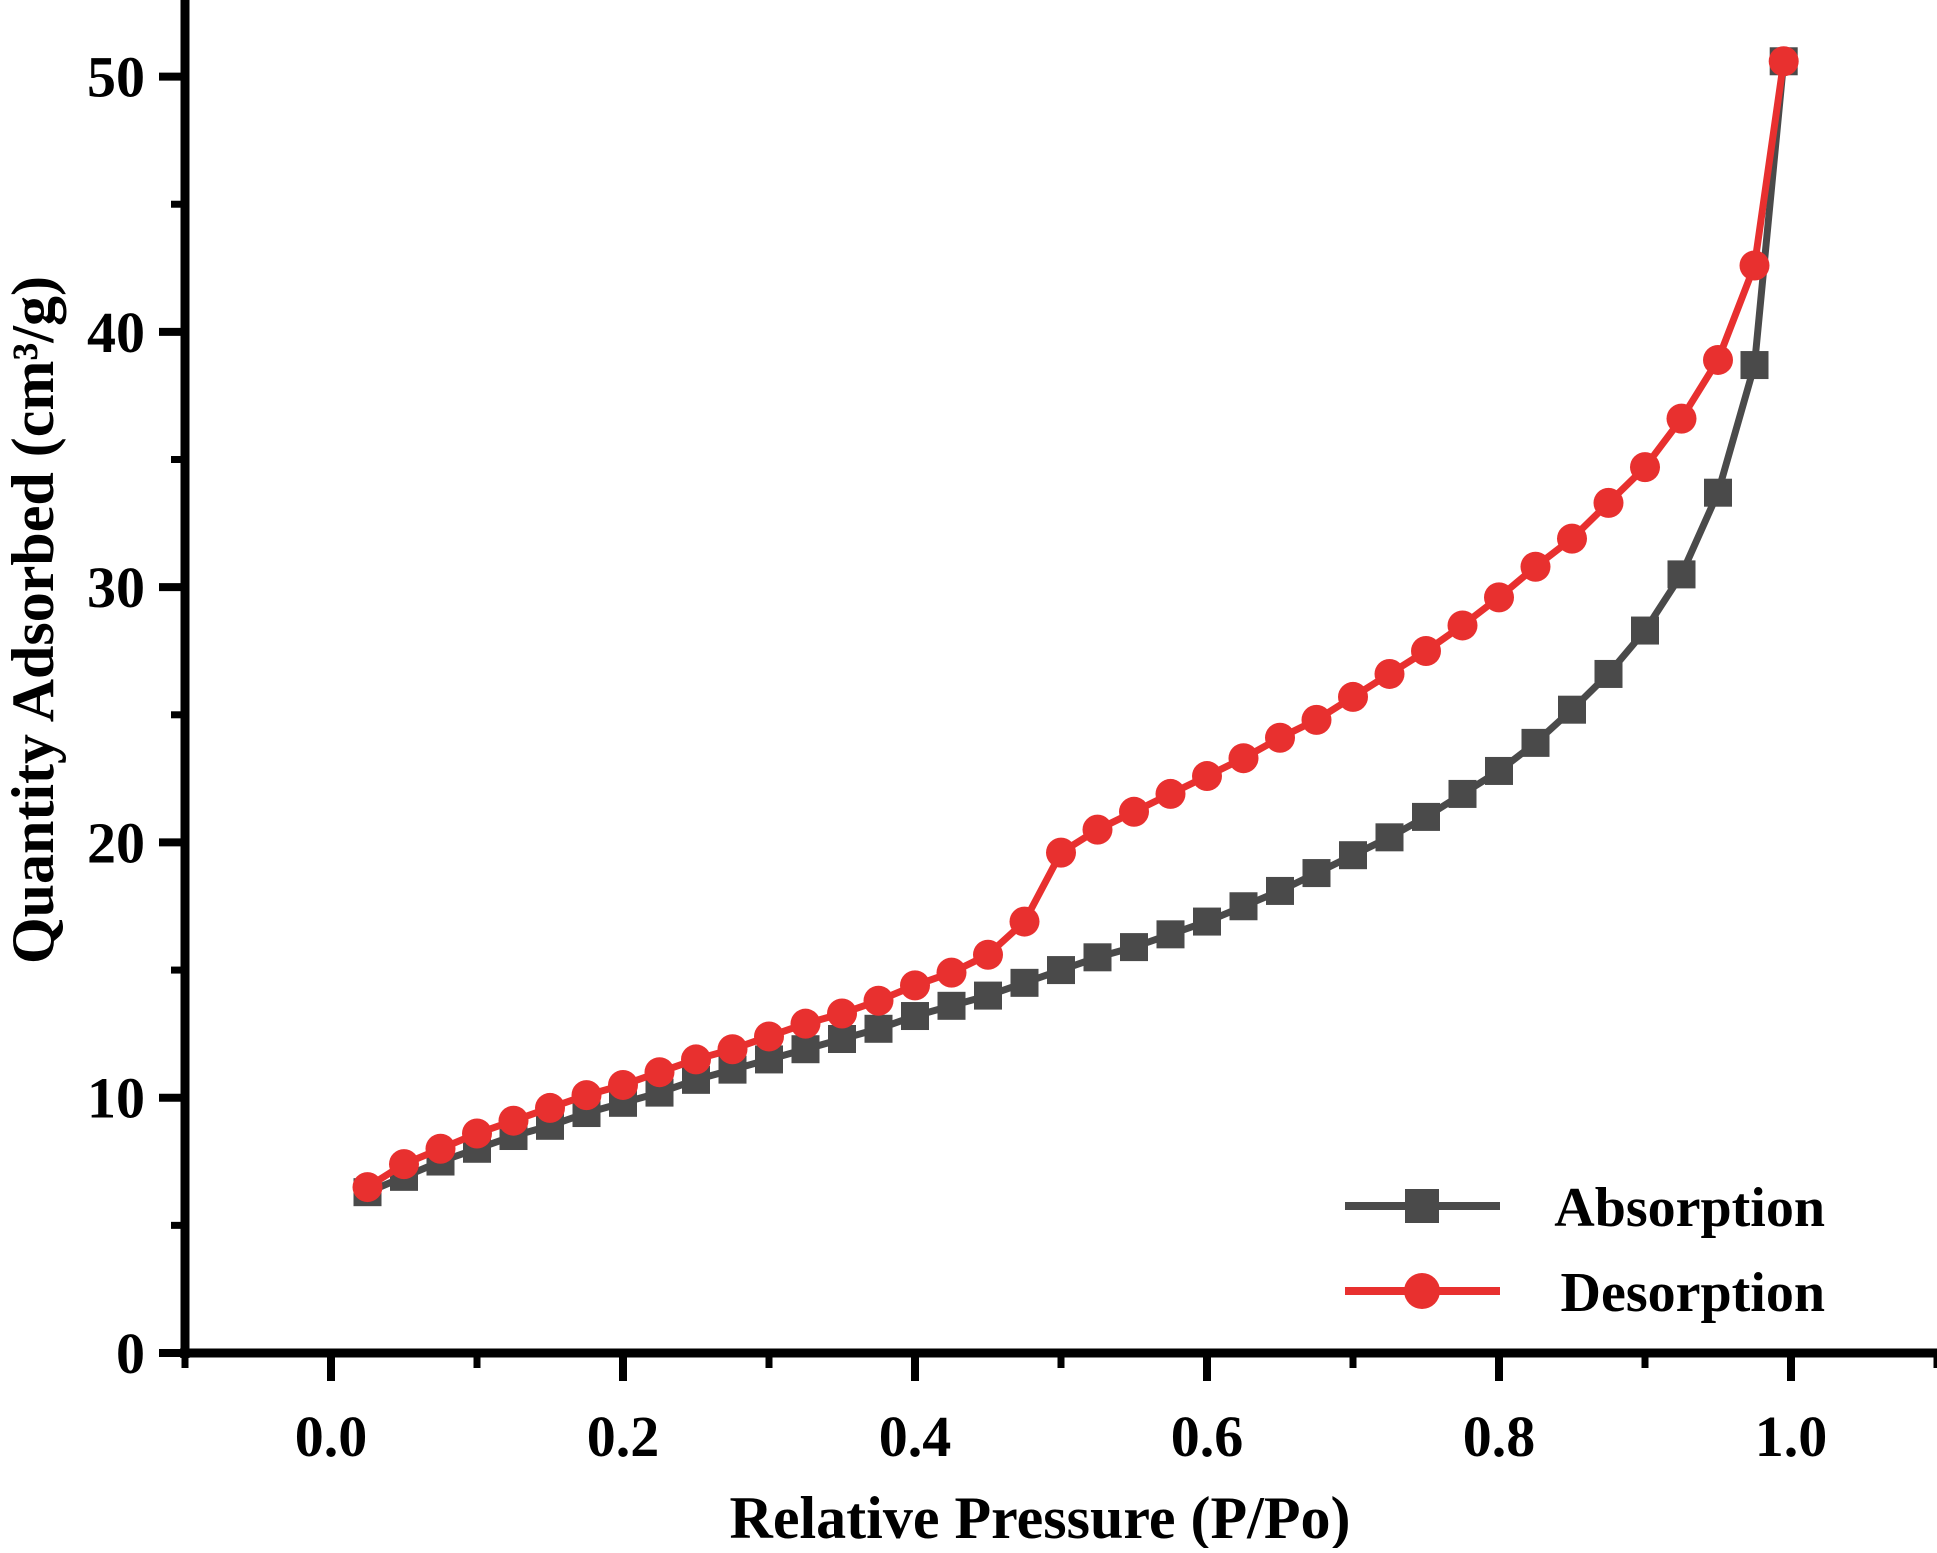 The height and width of the screenshot is (1553, 1937). Describe the element at coordinates (116, 842) in the screenshot. I see `y-tick-label: 20` at that location.